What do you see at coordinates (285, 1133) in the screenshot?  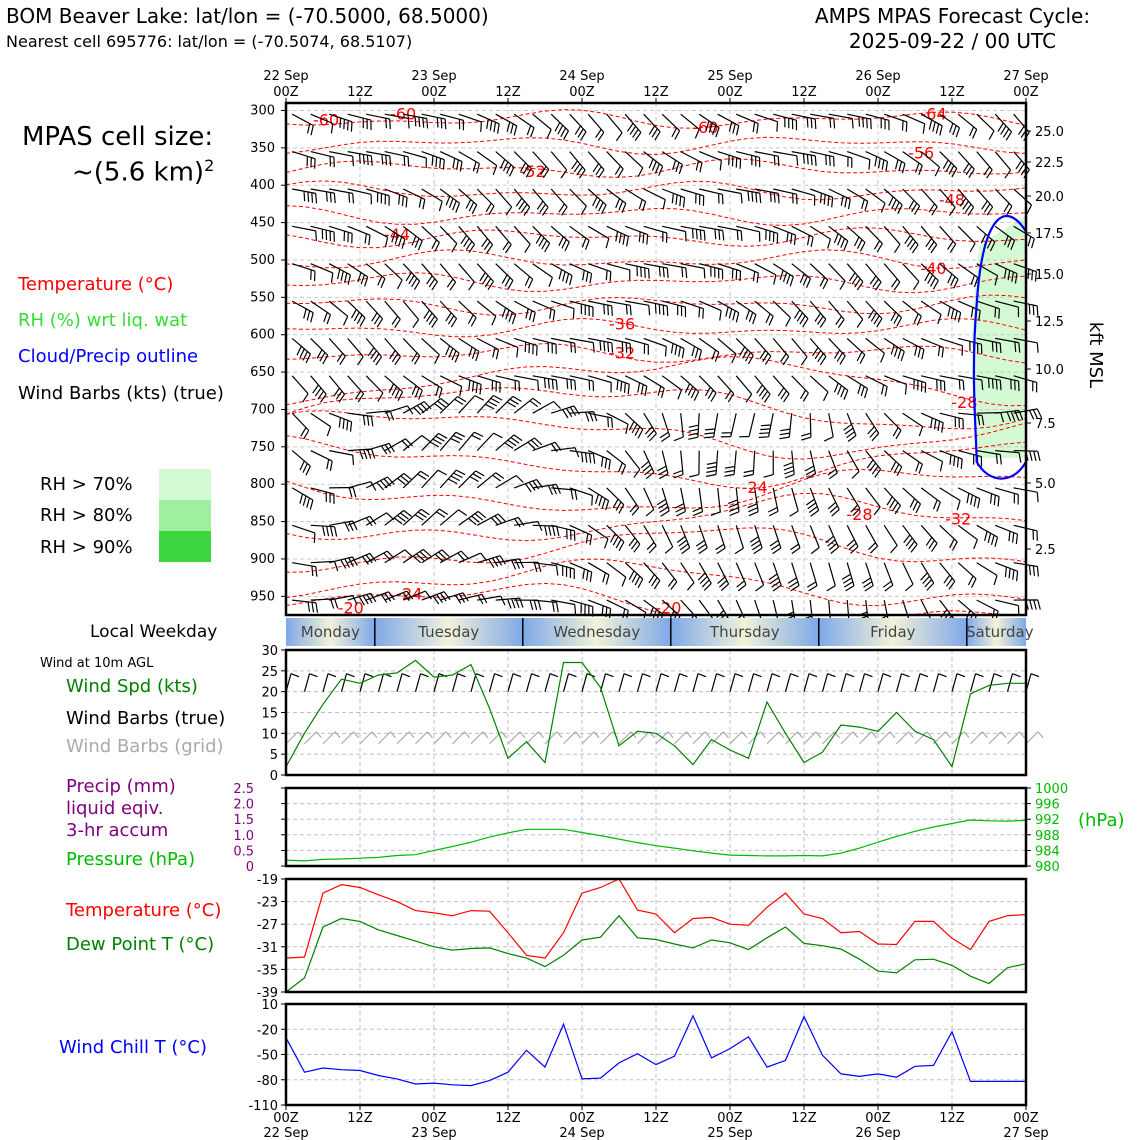 I see `xtick-date-bottom: 22 Sep` at bounding box center [285, 1133].